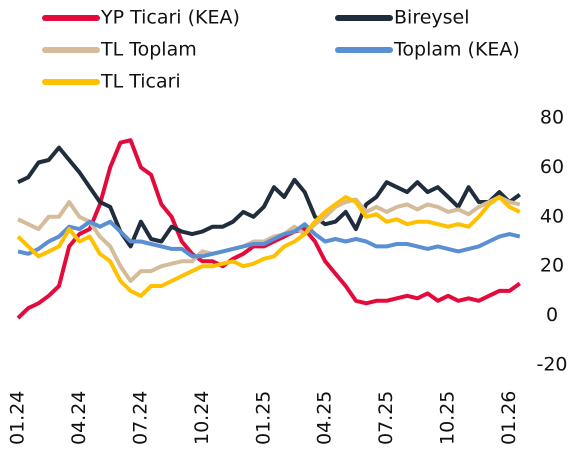  I want to click on x-tick-label: 01.25, so click(263, 418).